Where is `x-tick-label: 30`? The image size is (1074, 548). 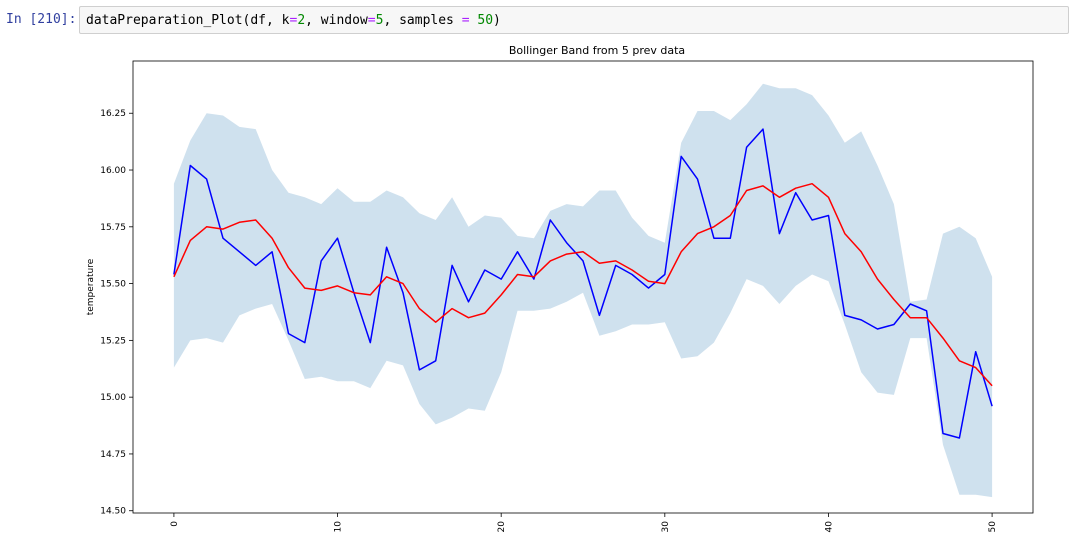
x-tick-label: 30 is located at coordinates (666, 527).